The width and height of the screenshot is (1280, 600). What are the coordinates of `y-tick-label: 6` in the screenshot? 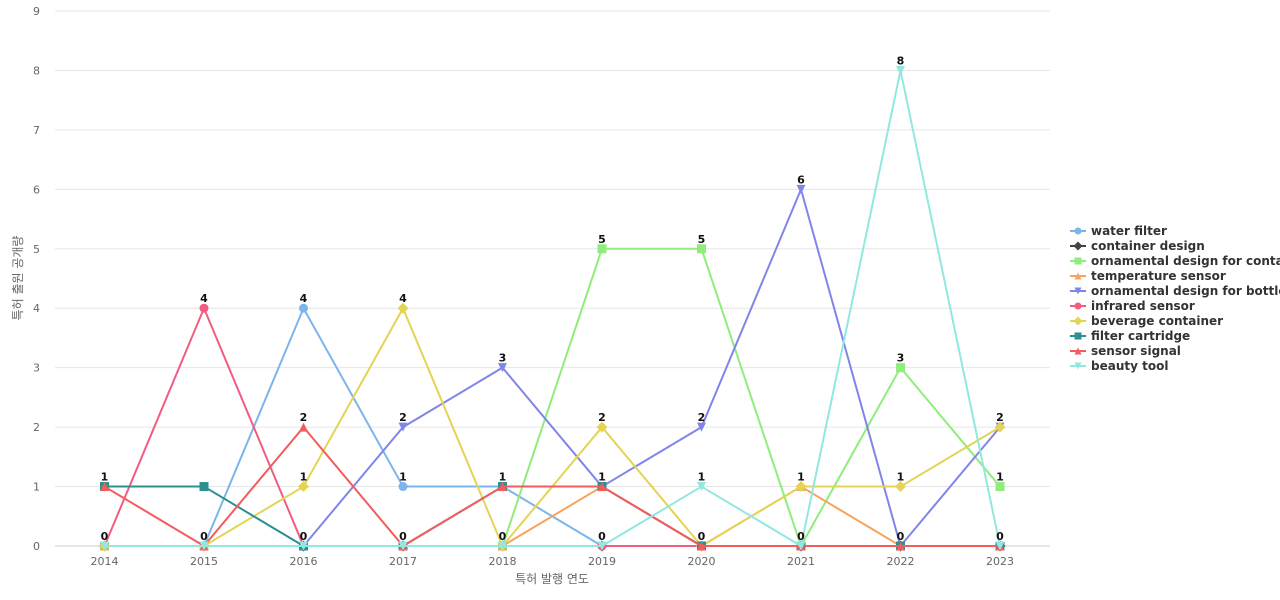 It's located at (36, 189).